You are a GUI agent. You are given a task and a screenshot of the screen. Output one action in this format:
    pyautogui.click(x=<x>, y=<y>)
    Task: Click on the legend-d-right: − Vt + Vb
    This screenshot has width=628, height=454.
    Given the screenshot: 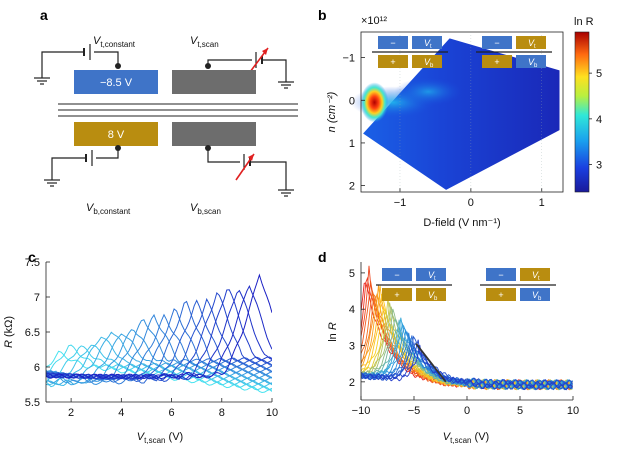 What is the action you would take?
    pyautogui.click(x=518, y=285)
    